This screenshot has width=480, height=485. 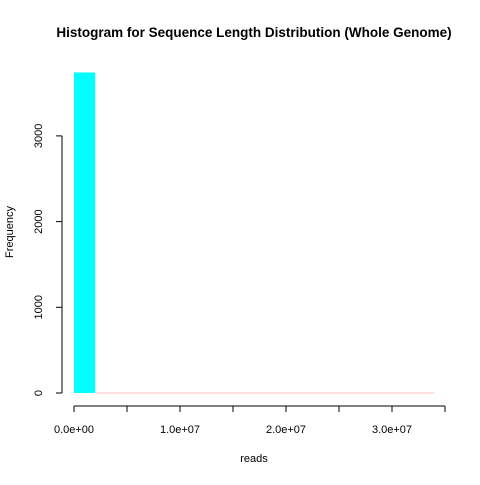 What do you see at coordinates (10, 232) in the screenshot?
I see `y-axis-label: Frequency` at bounding box center [10, 232].